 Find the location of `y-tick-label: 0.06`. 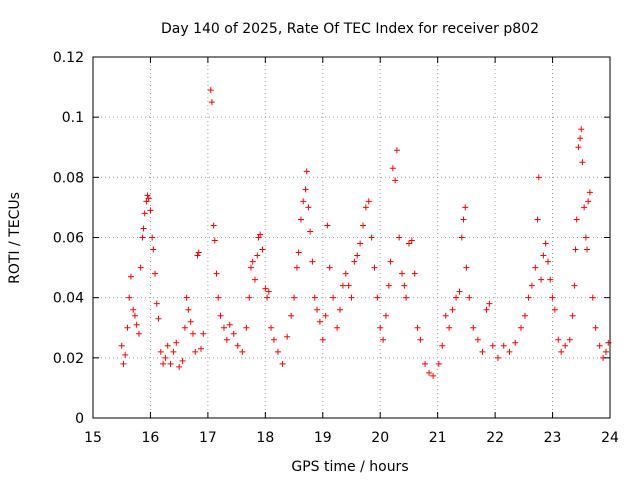

y-tick-label: 0.06 is located at coordinates (68, 239).